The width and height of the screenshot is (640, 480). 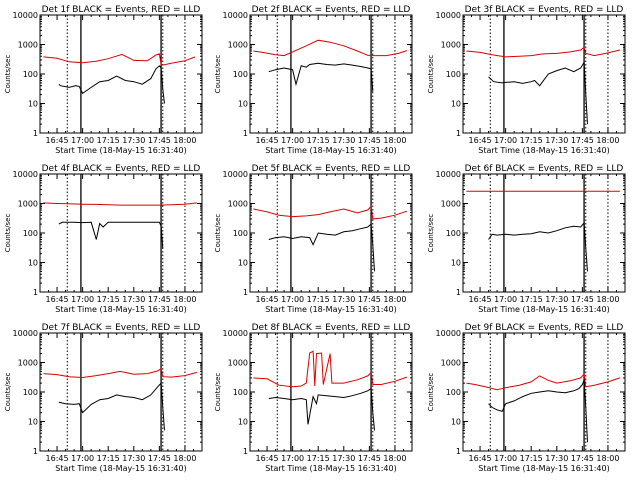 What do you see at coordinates (331, 10) in the screenshot?
I see `chart-title: Det 2f BLACK = Events, RED = LLD` at bounding box center [331, 10].